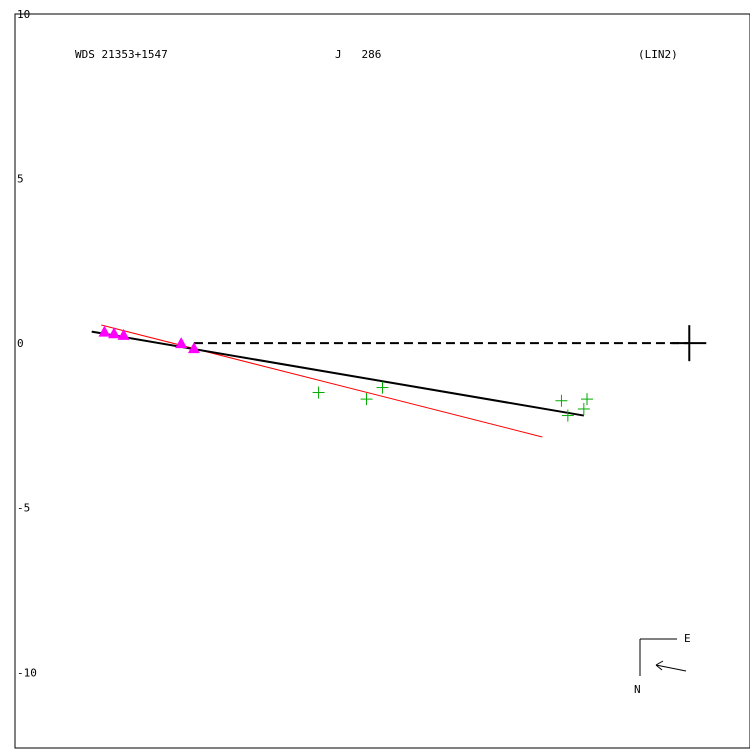 Image resolution: width=750 pixels, height=750 pixels. I want to click on header-right-label: (LIN2), so click(658, 54).